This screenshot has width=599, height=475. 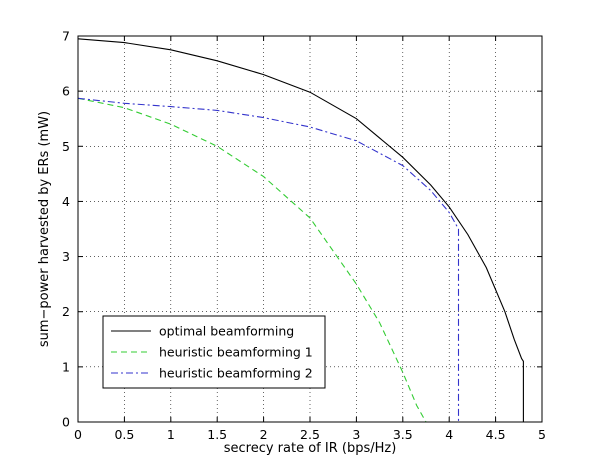 I want to click on legend-label: heuristic beamforming 1, so click(x=236, y=352).